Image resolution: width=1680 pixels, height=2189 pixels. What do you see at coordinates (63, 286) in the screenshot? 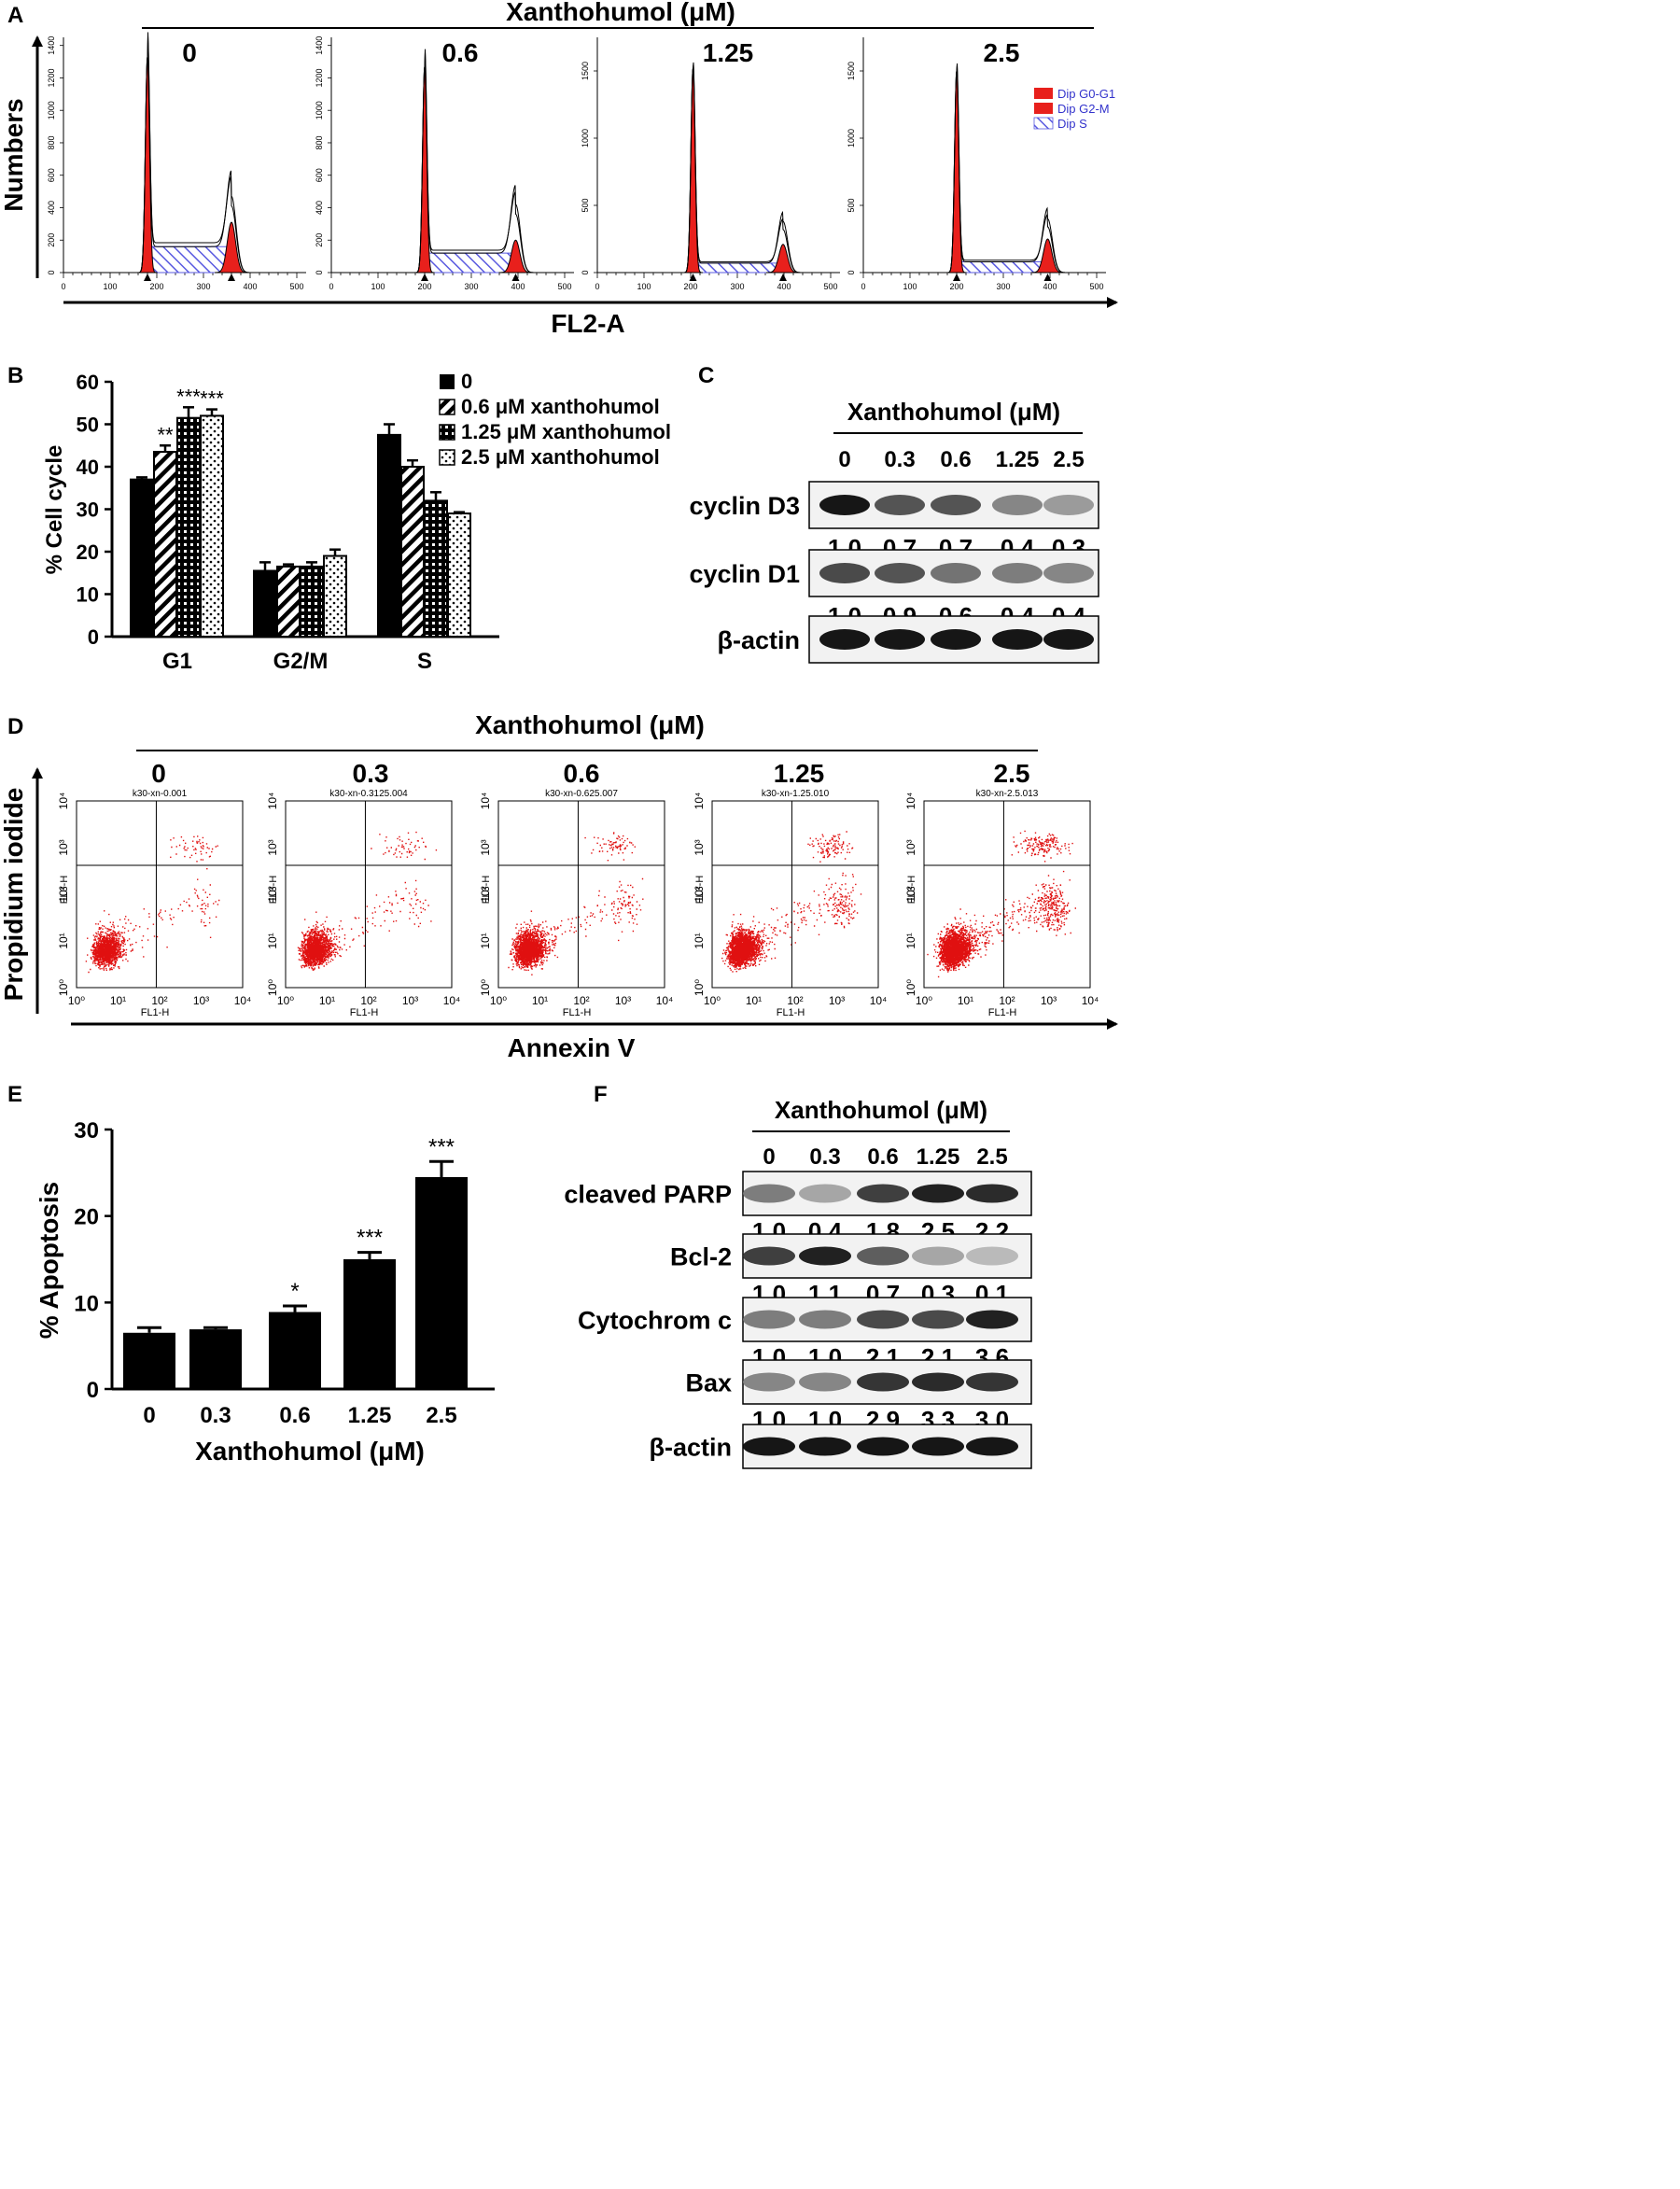
I see `x-tick-label: 0` at bounding box center [63, 286].